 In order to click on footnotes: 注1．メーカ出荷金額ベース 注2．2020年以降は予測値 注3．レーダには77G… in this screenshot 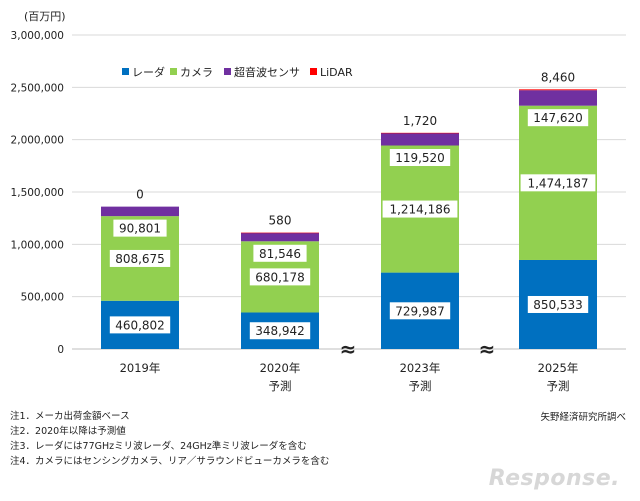, I will do `click(169, 439)`.